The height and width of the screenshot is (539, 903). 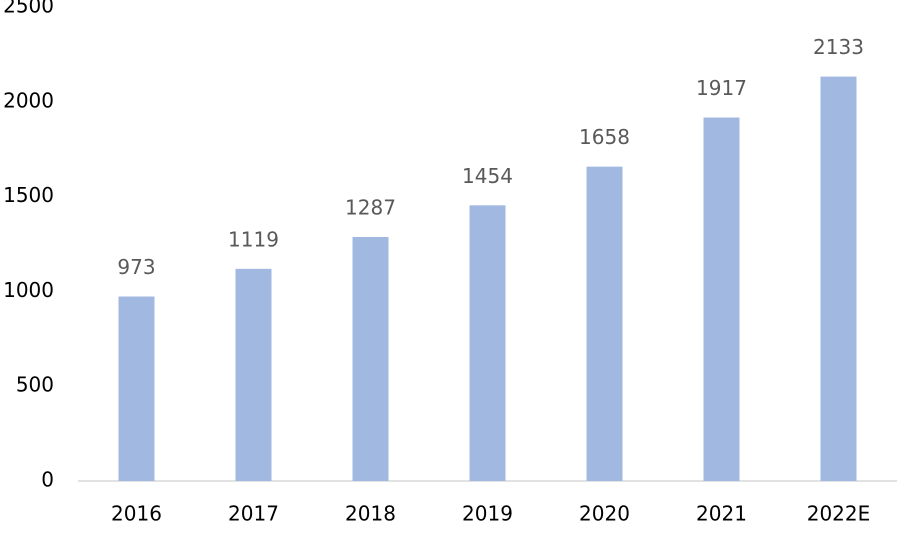 What do you see at coordinates (28, 195) in the screenshot?
I see `y-tick-label: 1500` at bounding box center [28, 195].